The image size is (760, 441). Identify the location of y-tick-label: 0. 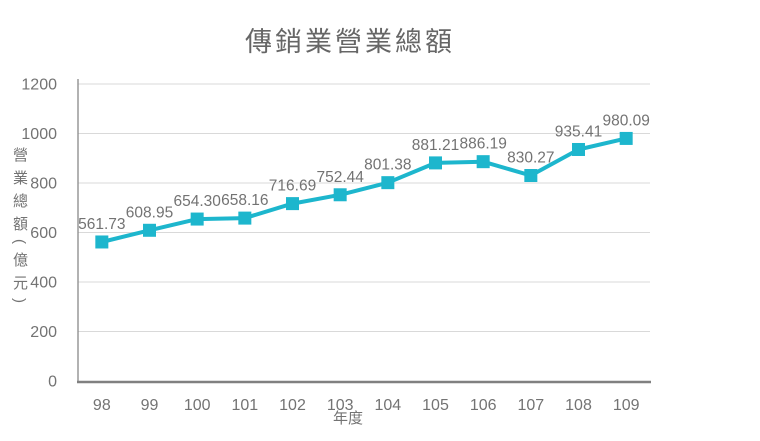
(52, 382).